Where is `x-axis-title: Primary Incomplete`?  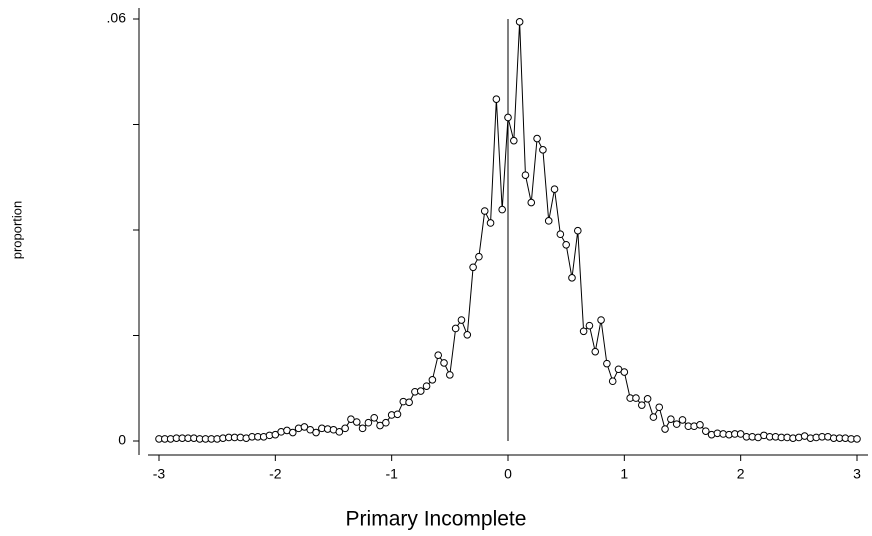
x-axis-title: Primary Incomplete is located at coordinates (436, 519).